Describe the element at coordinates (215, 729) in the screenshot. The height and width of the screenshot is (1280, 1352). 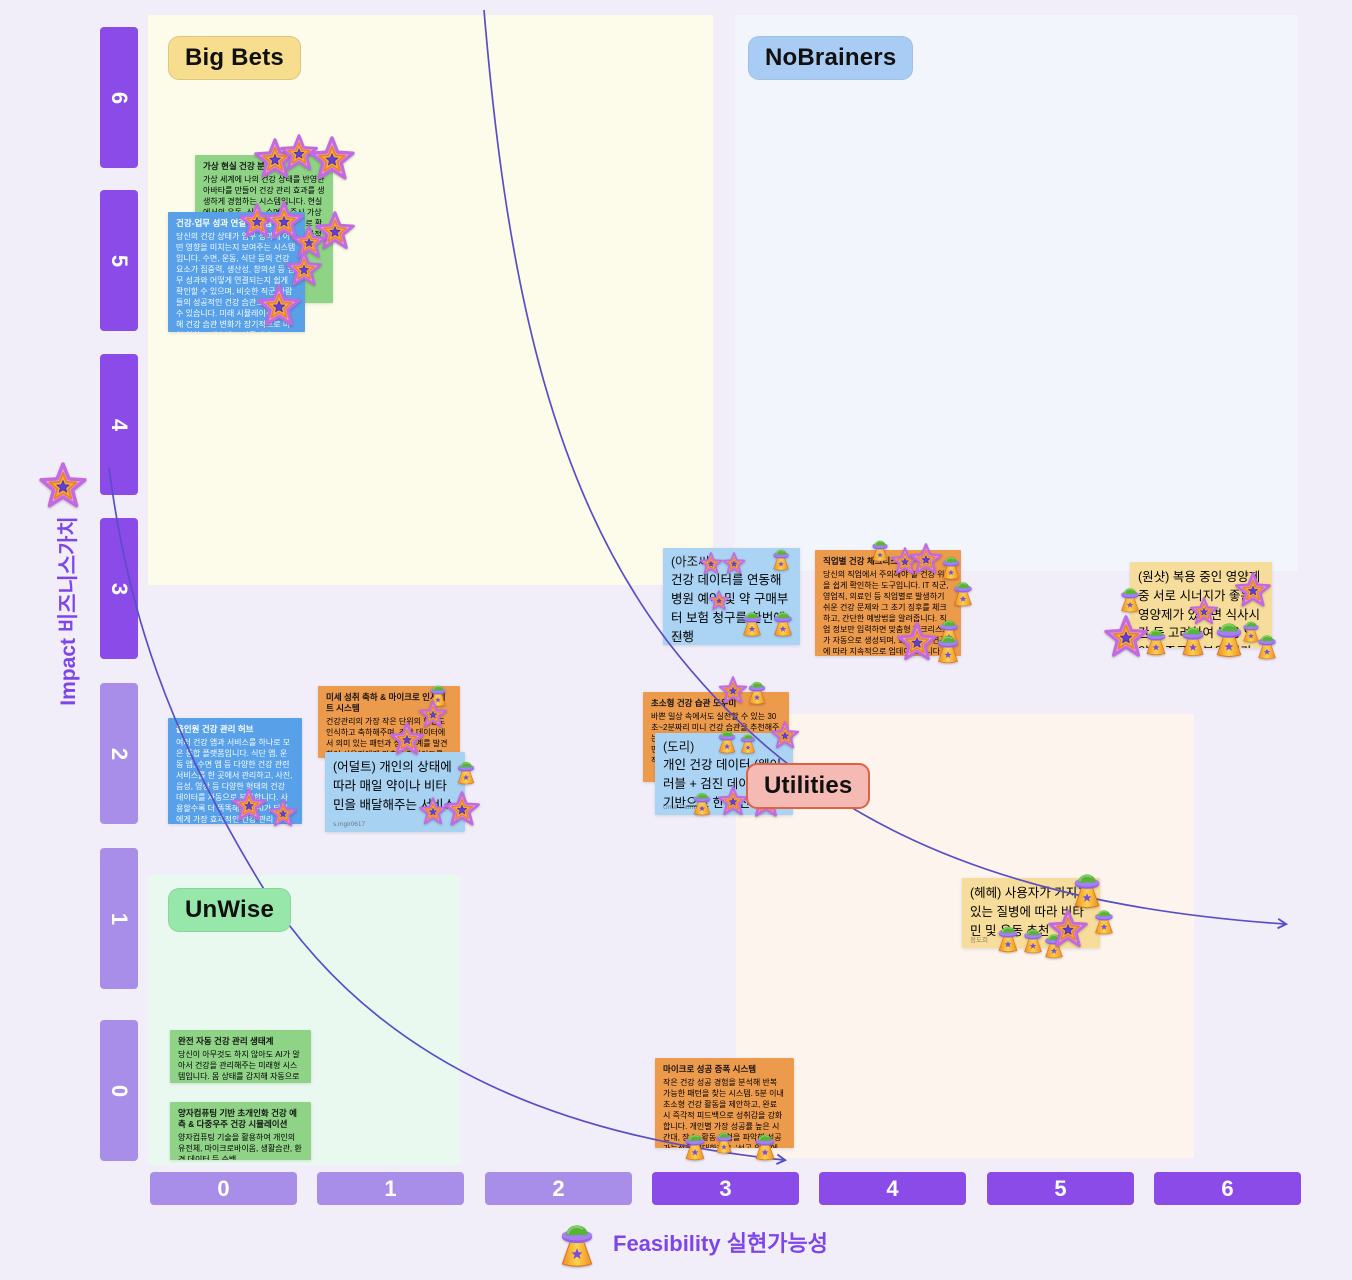
I see `note-title: 올인원 건강 관리 허브` at that location.